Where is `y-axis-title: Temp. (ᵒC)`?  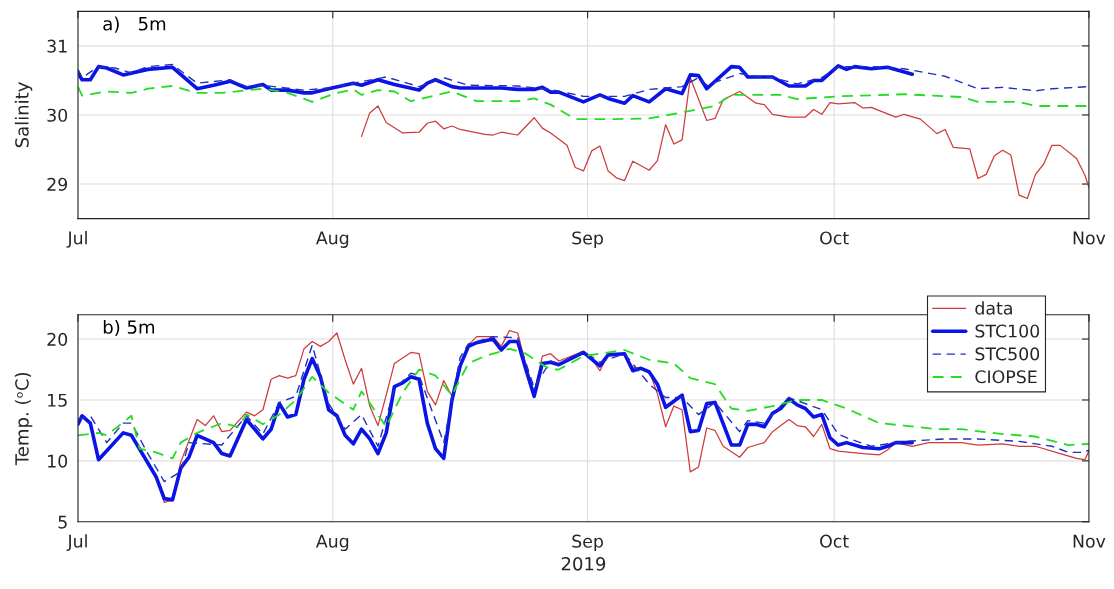 y-axis-title: Temp. (ᵒC) is located at coordinates (23, 419).